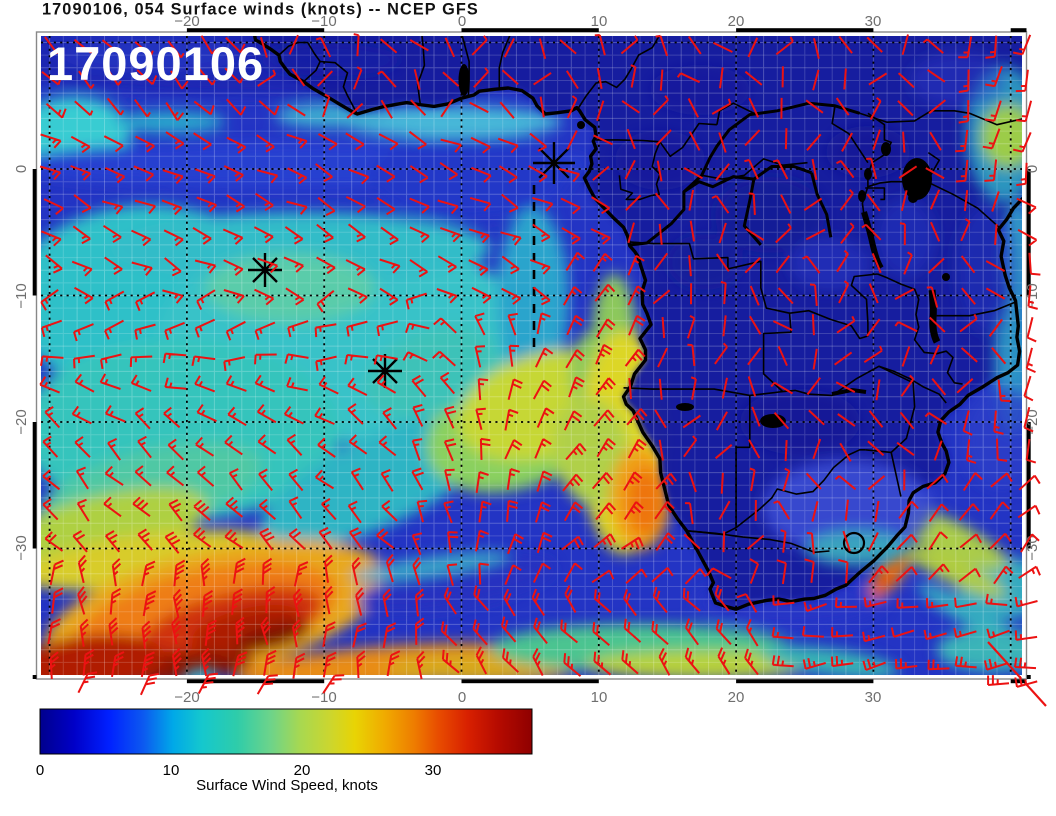 The height and width of the screenshot is (816, 1056). I want to click on svg-text: Surface Wind Speed, knots, so click(287, 785).